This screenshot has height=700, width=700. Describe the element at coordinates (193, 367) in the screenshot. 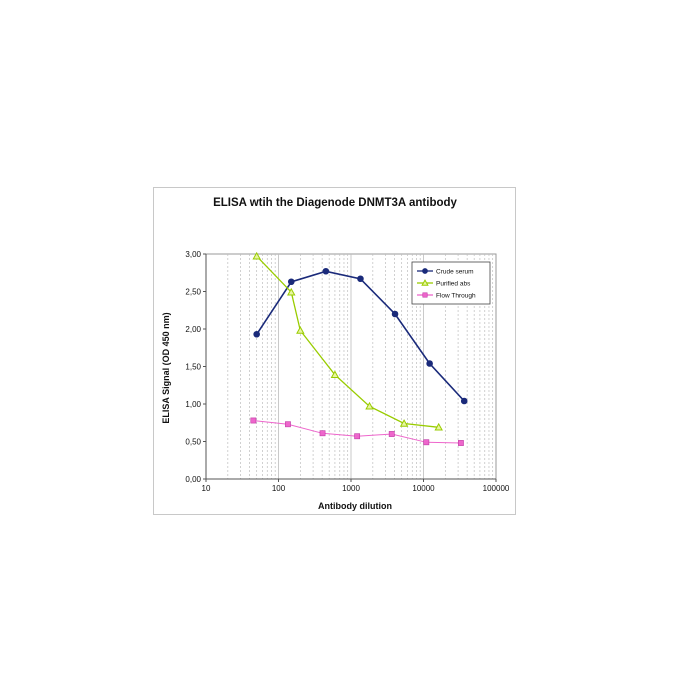

I see `y-tick-label: 1,50` at that location.